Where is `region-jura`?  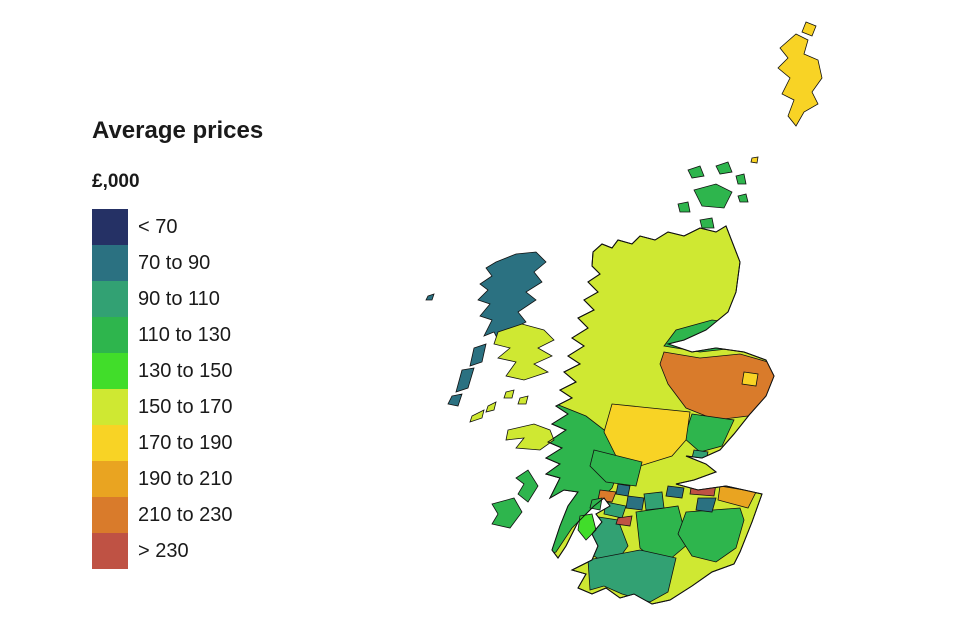 region-jura is located at coordinates (527, 486).